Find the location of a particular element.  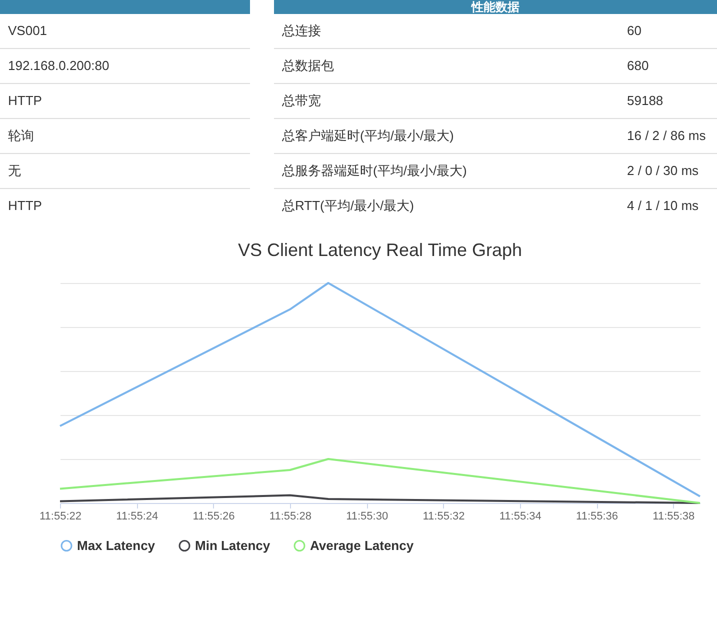

text: 16 / 2 / 86 ms is located at coordinates (667, 136).